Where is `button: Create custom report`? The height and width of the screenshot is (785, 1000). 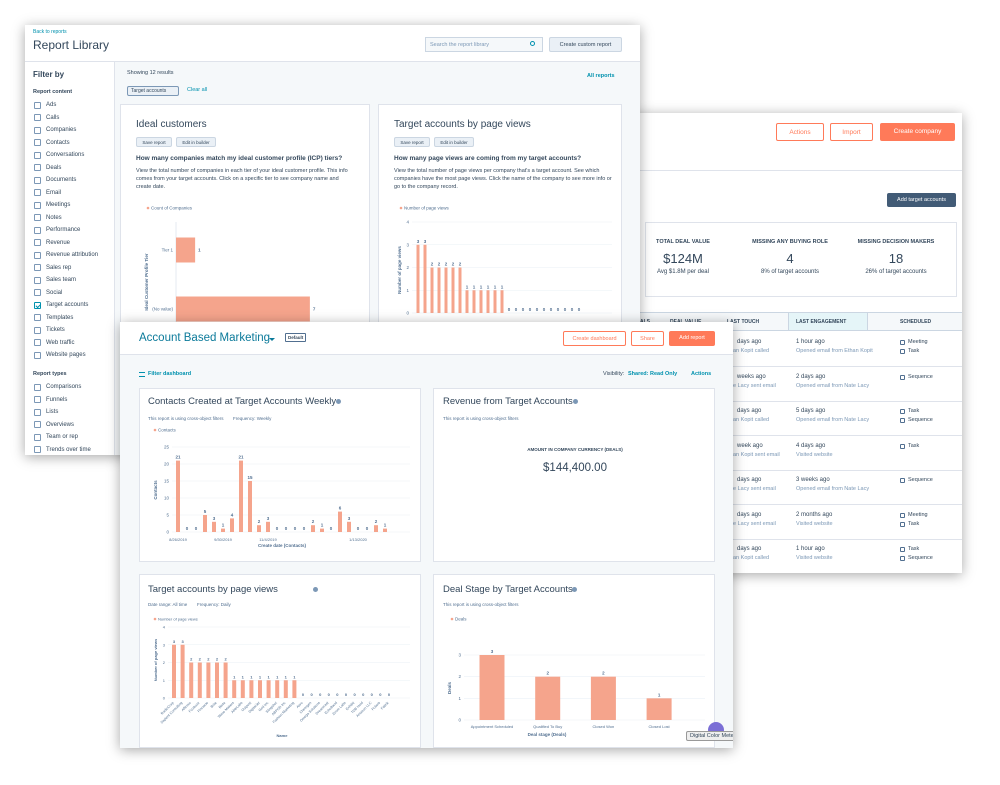 button: Create custom report is located at coordinates (585, 44).